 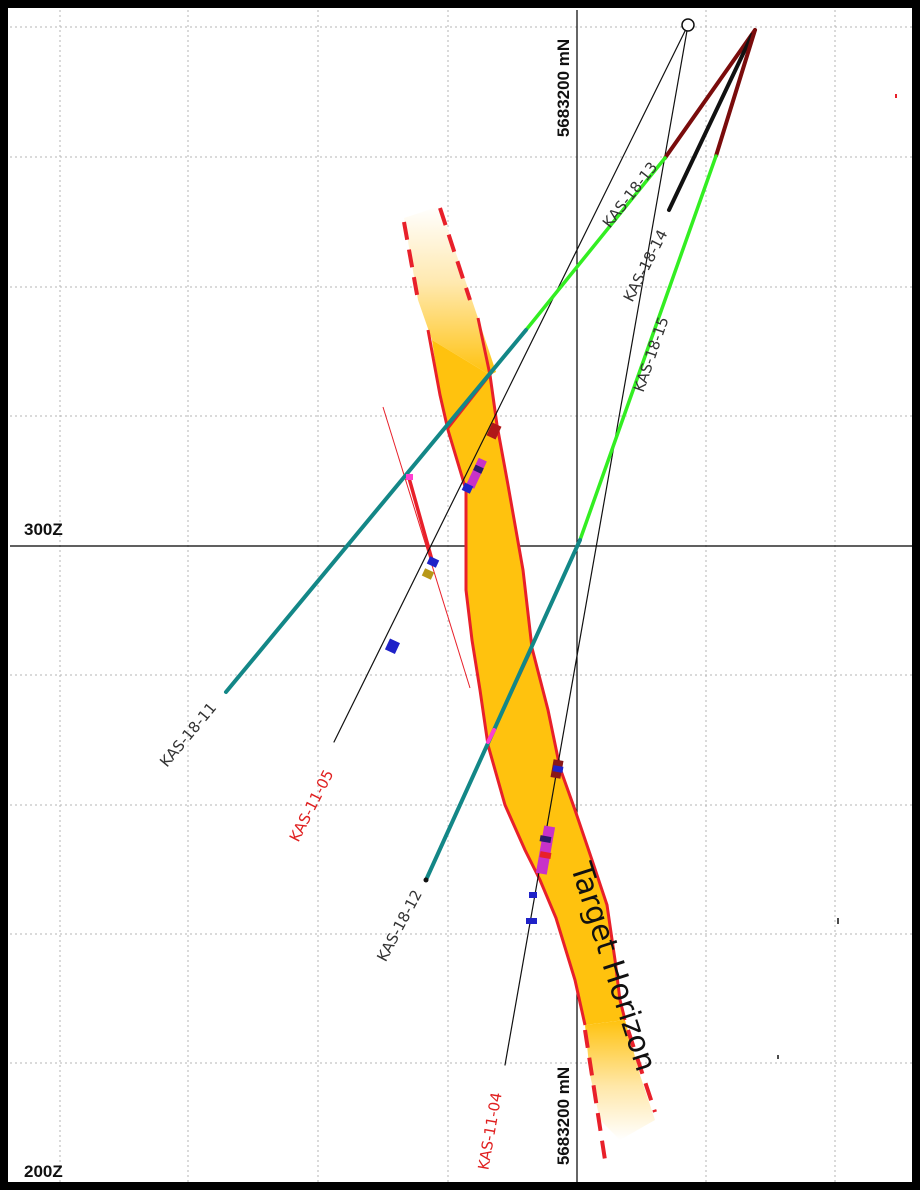 What do you see at coordinates (376, 511) in the screenshot?
I see `trace-kas-18-11-teal` at bounding box center [376, 511].